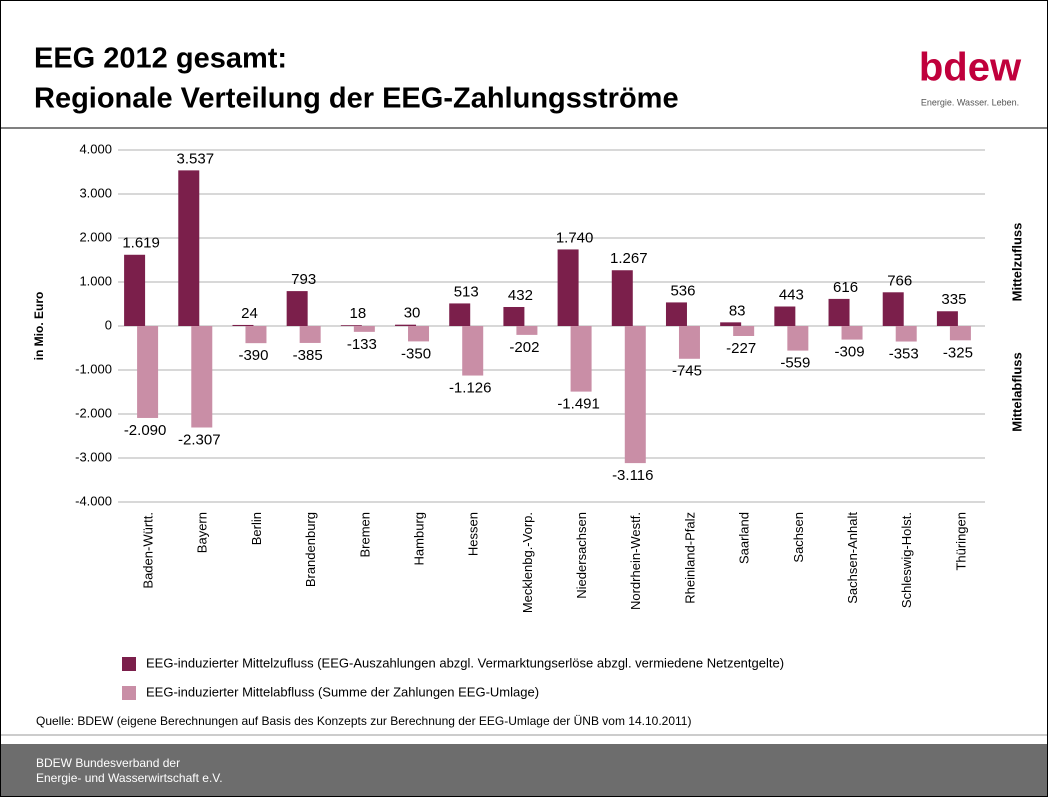  I want to click on footer-text: BDEW Bundesverband der, so click(108, 763).